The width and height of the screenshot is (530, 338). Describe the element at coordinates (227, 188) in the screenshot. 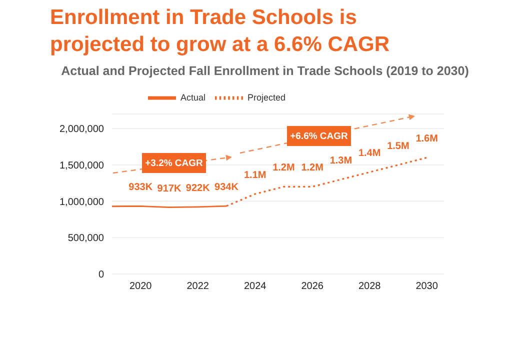

I see `data-label: 934K` at that location.